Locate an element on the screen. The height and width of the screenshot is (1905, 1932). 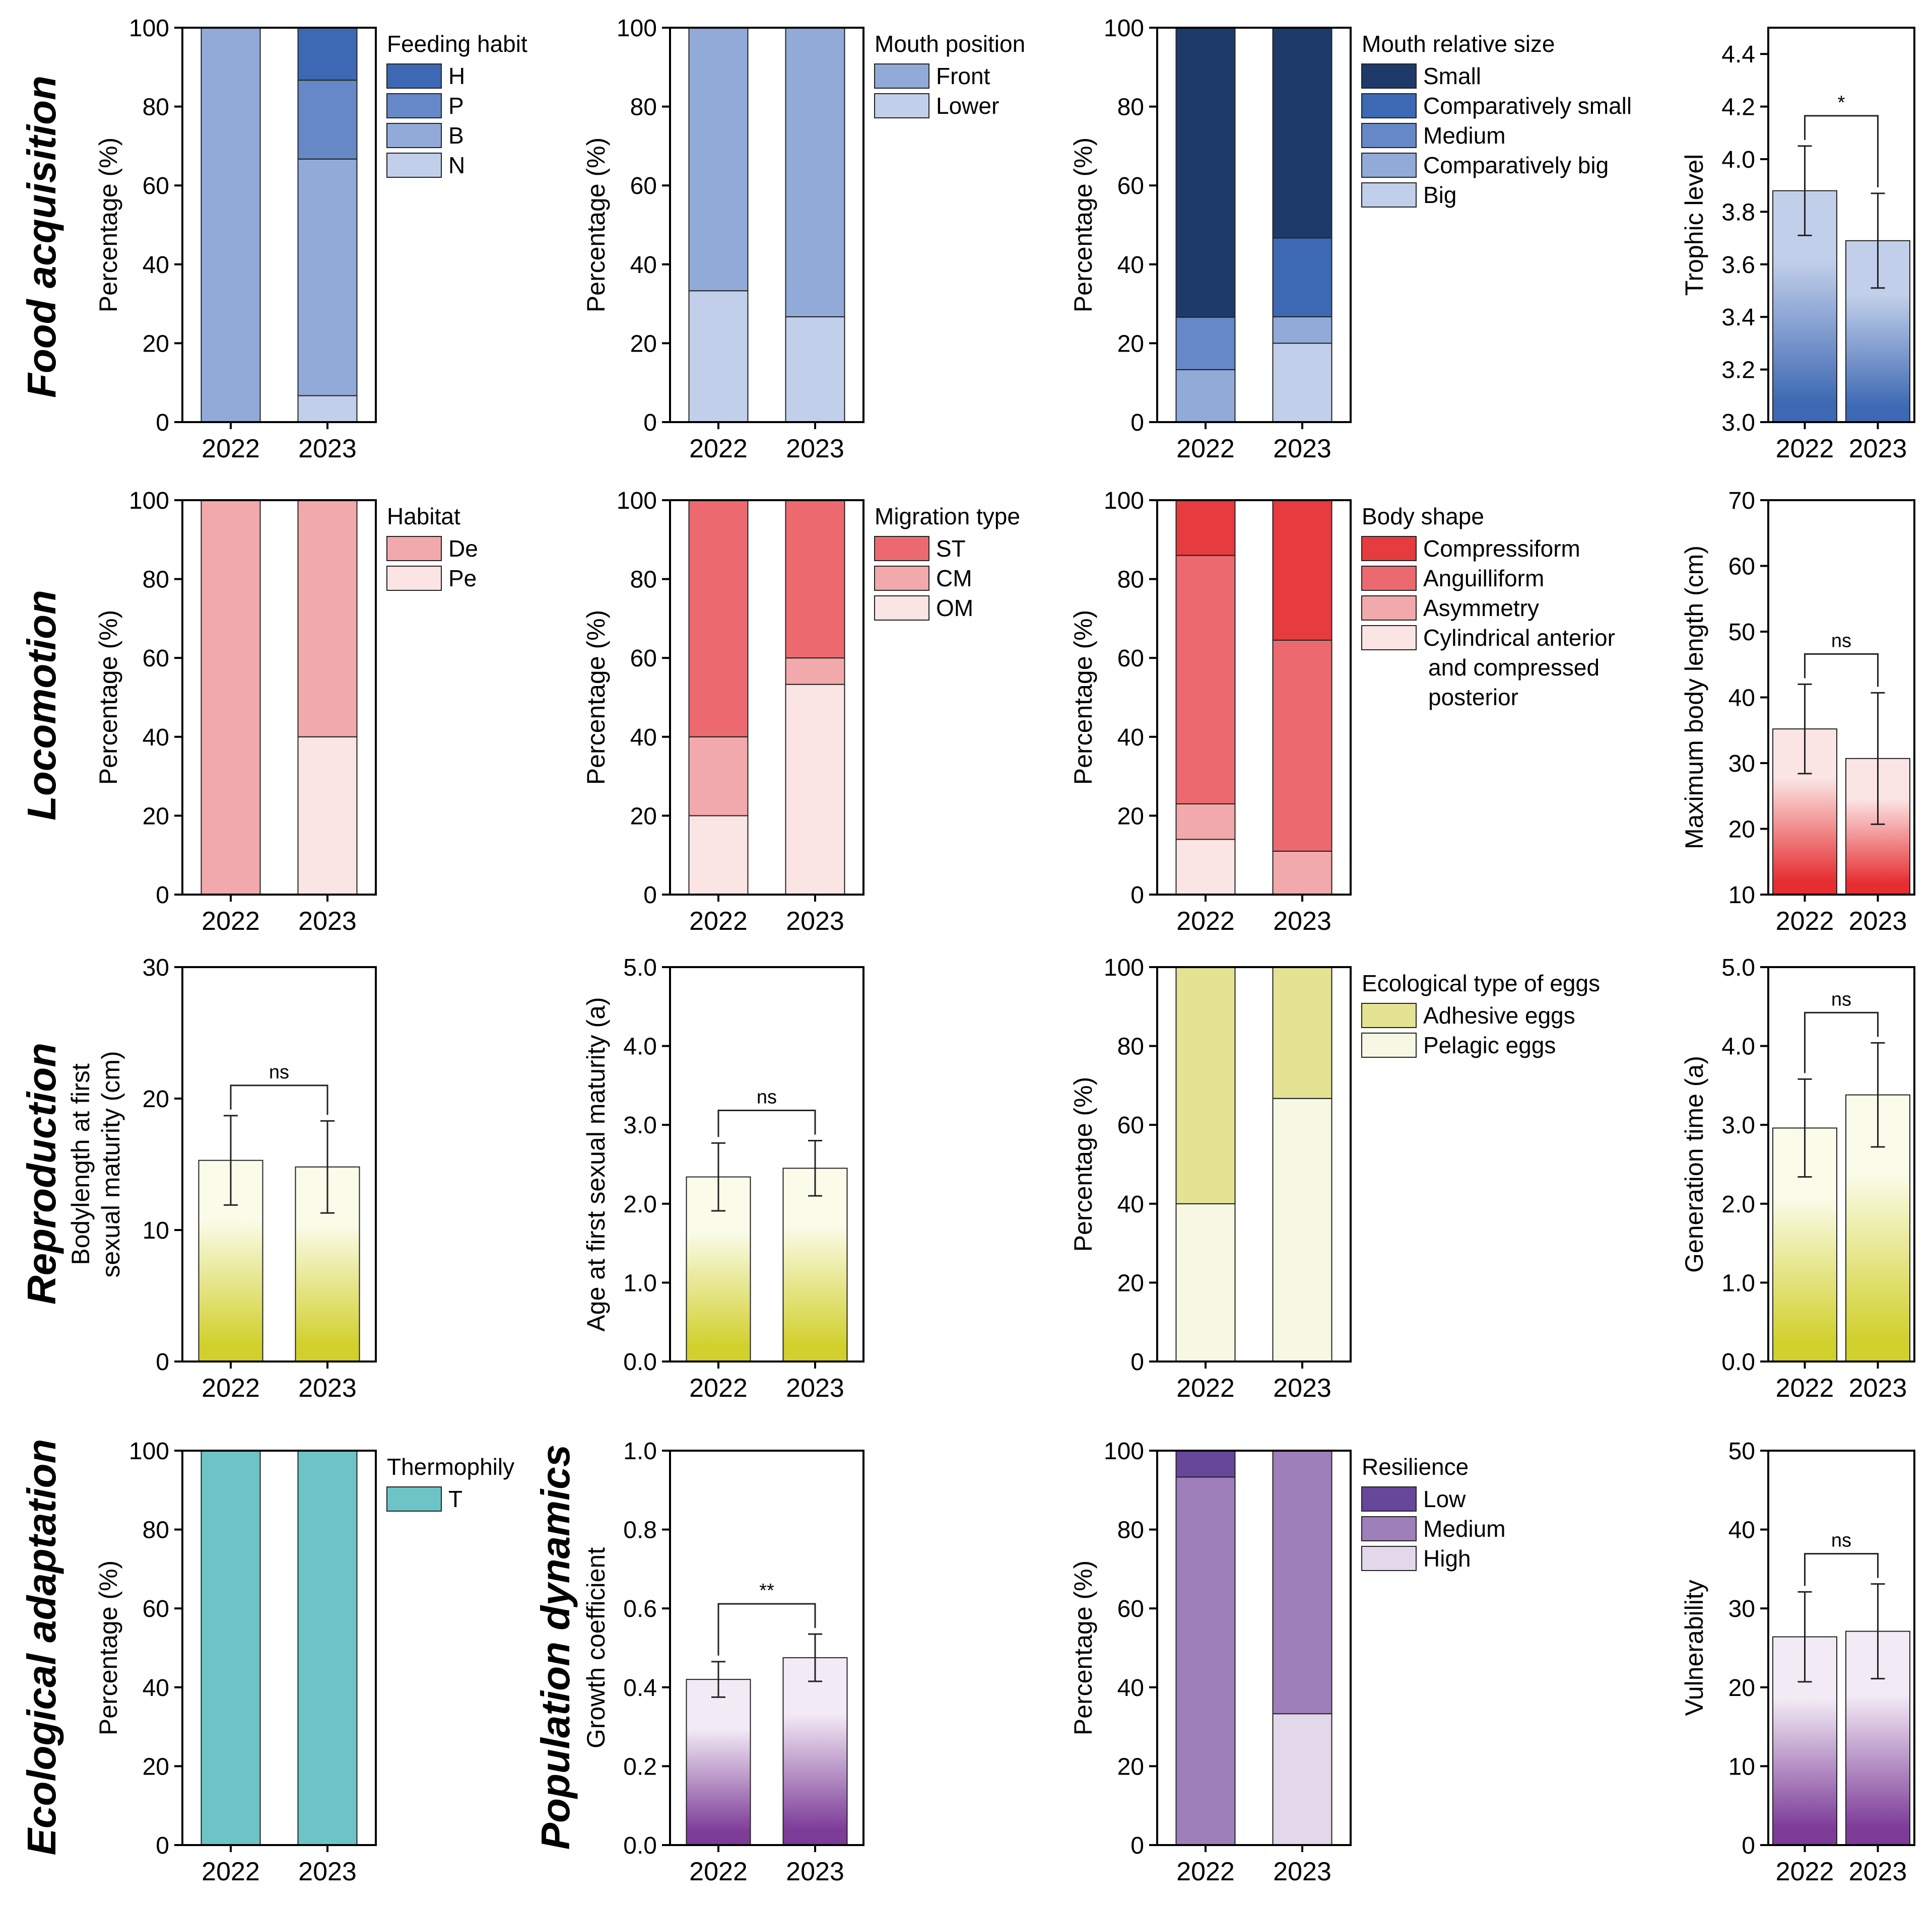
legend-label-continuation: posterior is located at coordinates (1473, 697).